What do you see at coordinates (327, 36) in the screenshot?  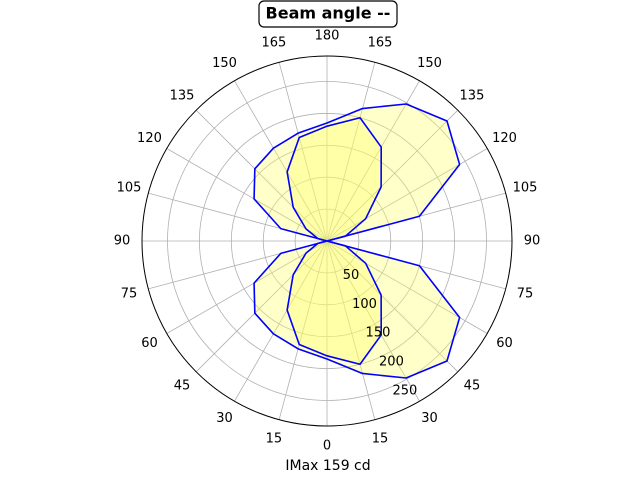 I see `theta-tick-label: 180` at bounding box center [327, 36].